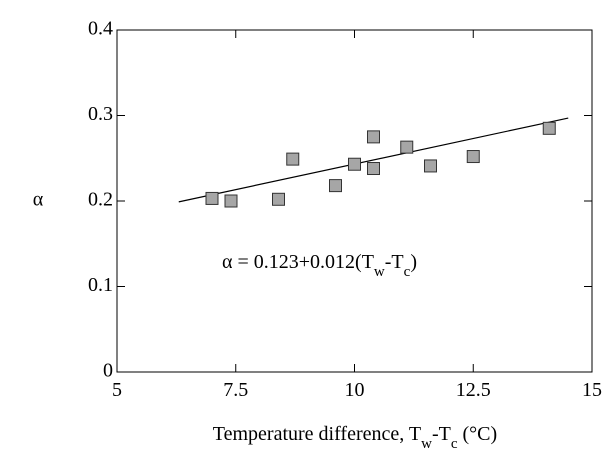 Image resolution: width=607 pixels, height=454 pixels. What do you see at coordinates (478, 434) in the screenshot?
I see `label-part: (°C)` at bounding box center [478, 434].